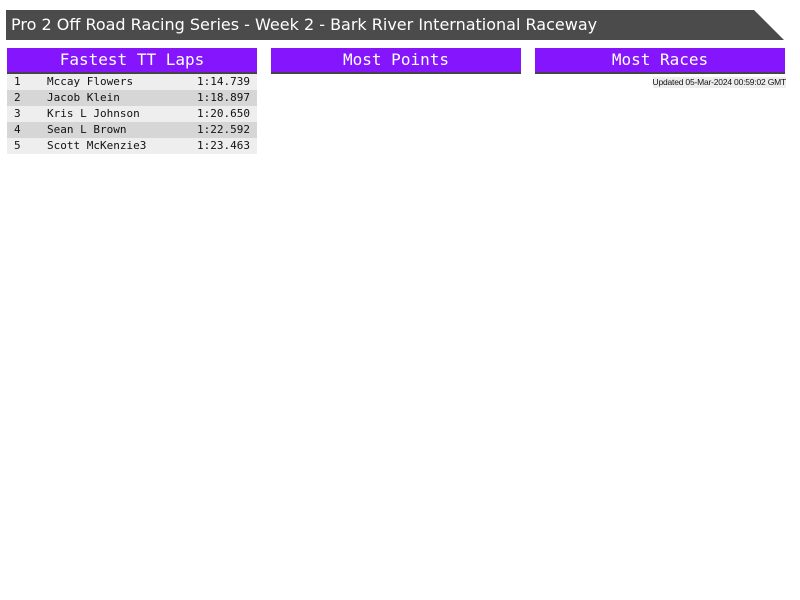 This screenshot has width=800, height=600. I want to click on position: 1, so click(17, 81).